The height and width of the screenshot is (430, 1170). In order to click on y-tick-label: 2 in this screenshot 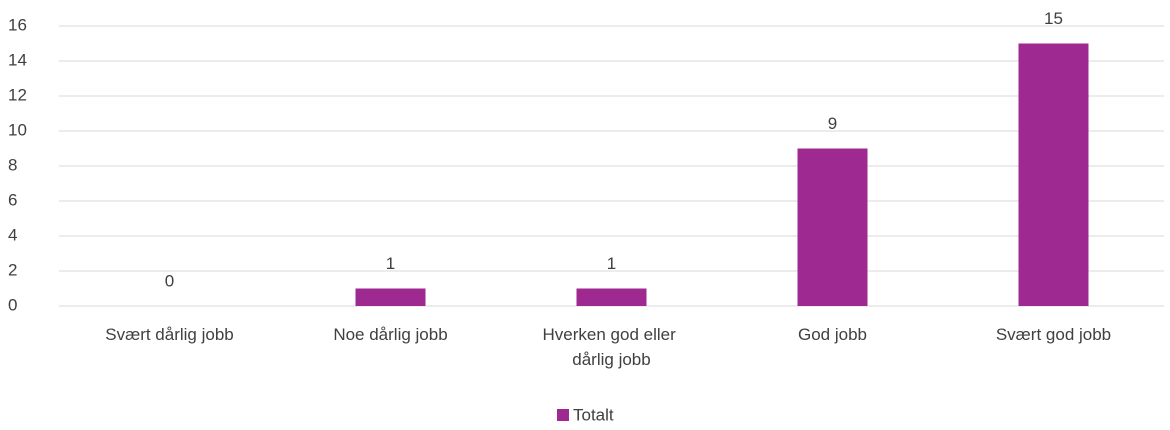, I will do `click(12, 269)`.